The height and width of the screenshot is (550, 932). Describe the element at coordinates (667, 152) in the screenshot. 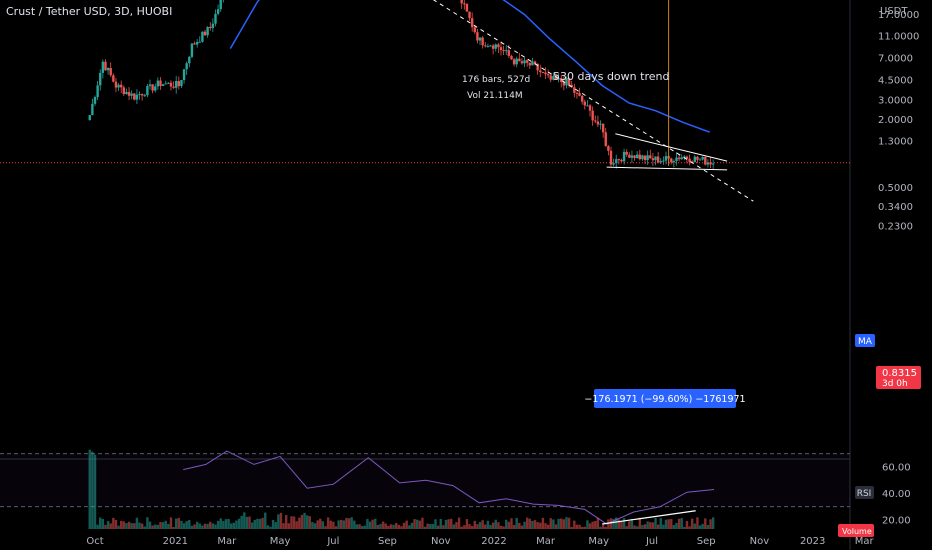

I see `falling-wedge-lines` at that location.